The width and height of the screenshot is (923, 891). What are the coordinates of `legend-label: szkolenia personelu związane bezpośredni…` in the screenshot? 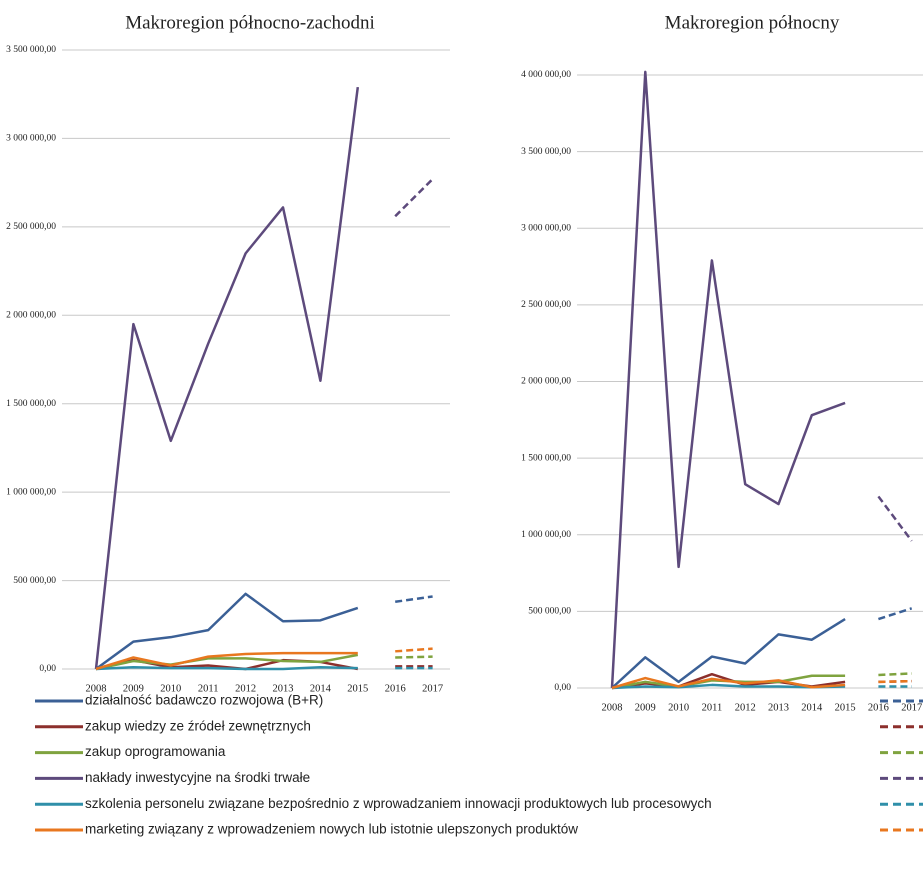 It's located at (398, 803).